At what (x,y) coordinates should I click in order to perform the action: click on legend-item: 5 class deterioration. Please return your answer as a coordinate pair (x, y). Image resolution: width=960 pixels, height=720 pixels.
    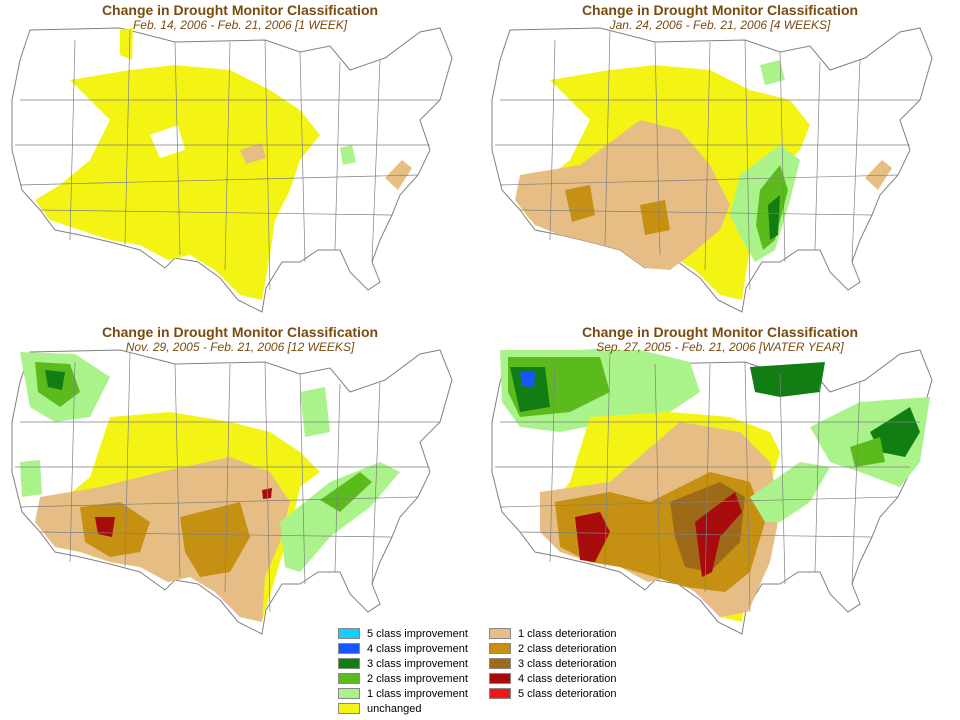
    Looking at the image, I should click on (552, 693).